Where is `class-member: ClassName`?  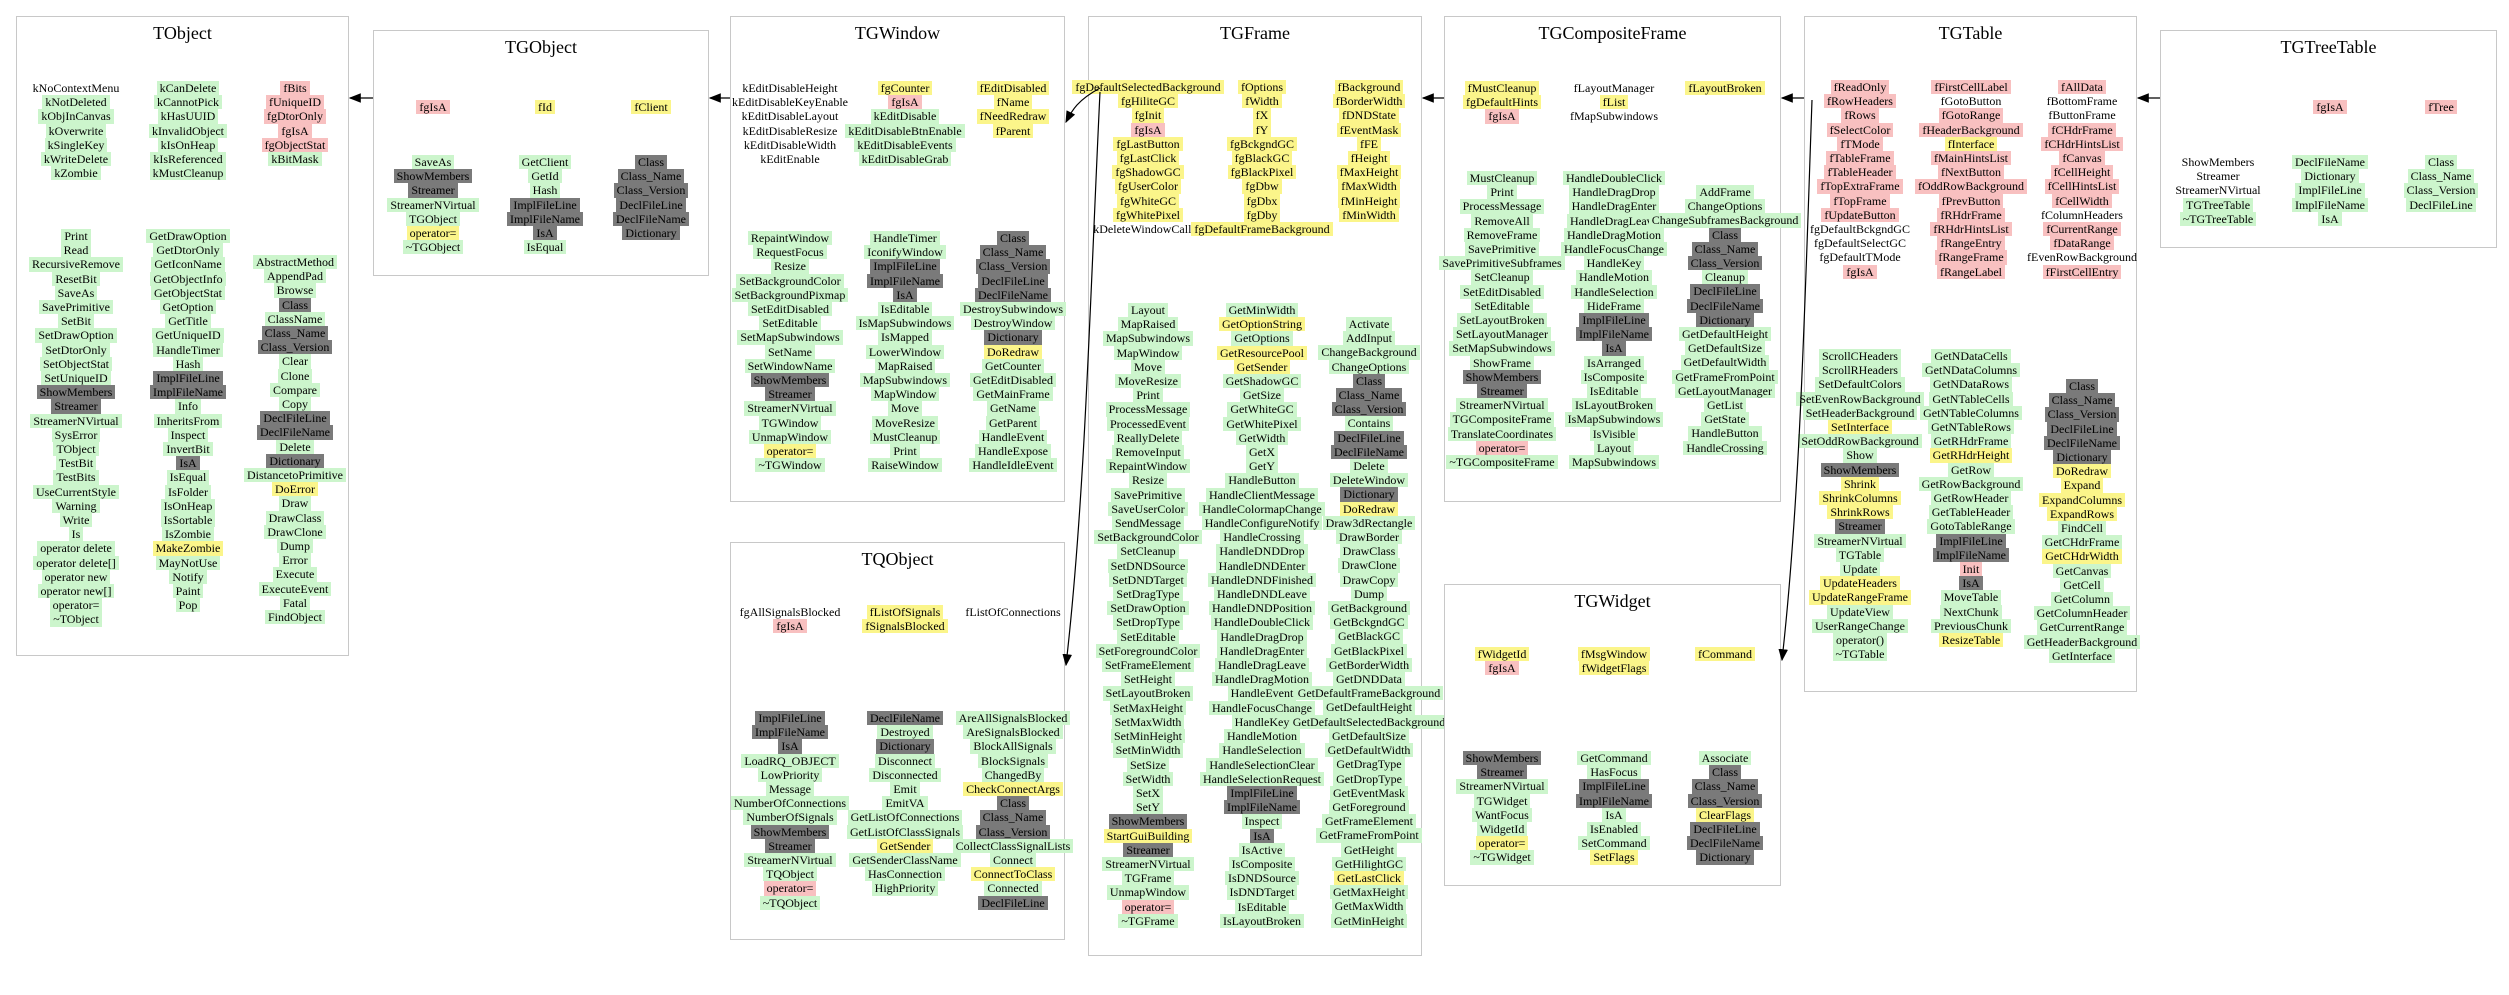 class-member: ClassName is located at coordinates (295, 319).